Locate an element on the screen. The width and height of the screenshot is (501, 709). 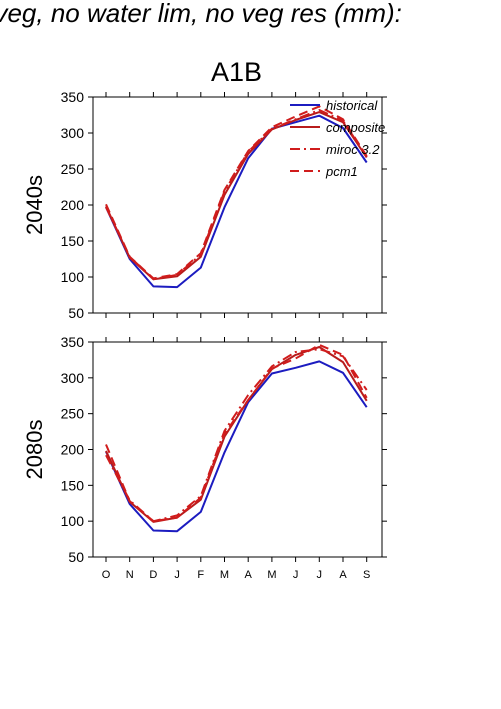
y-axis-label: 2080s is located at coordinates (34, 450).